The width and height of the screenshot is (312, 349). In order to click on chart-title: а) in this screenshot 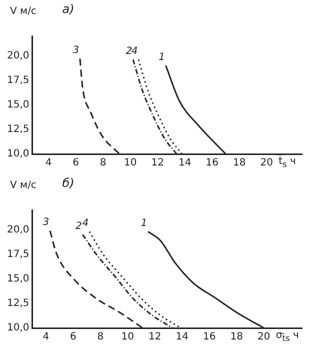, I will do `click(68, 9)`.